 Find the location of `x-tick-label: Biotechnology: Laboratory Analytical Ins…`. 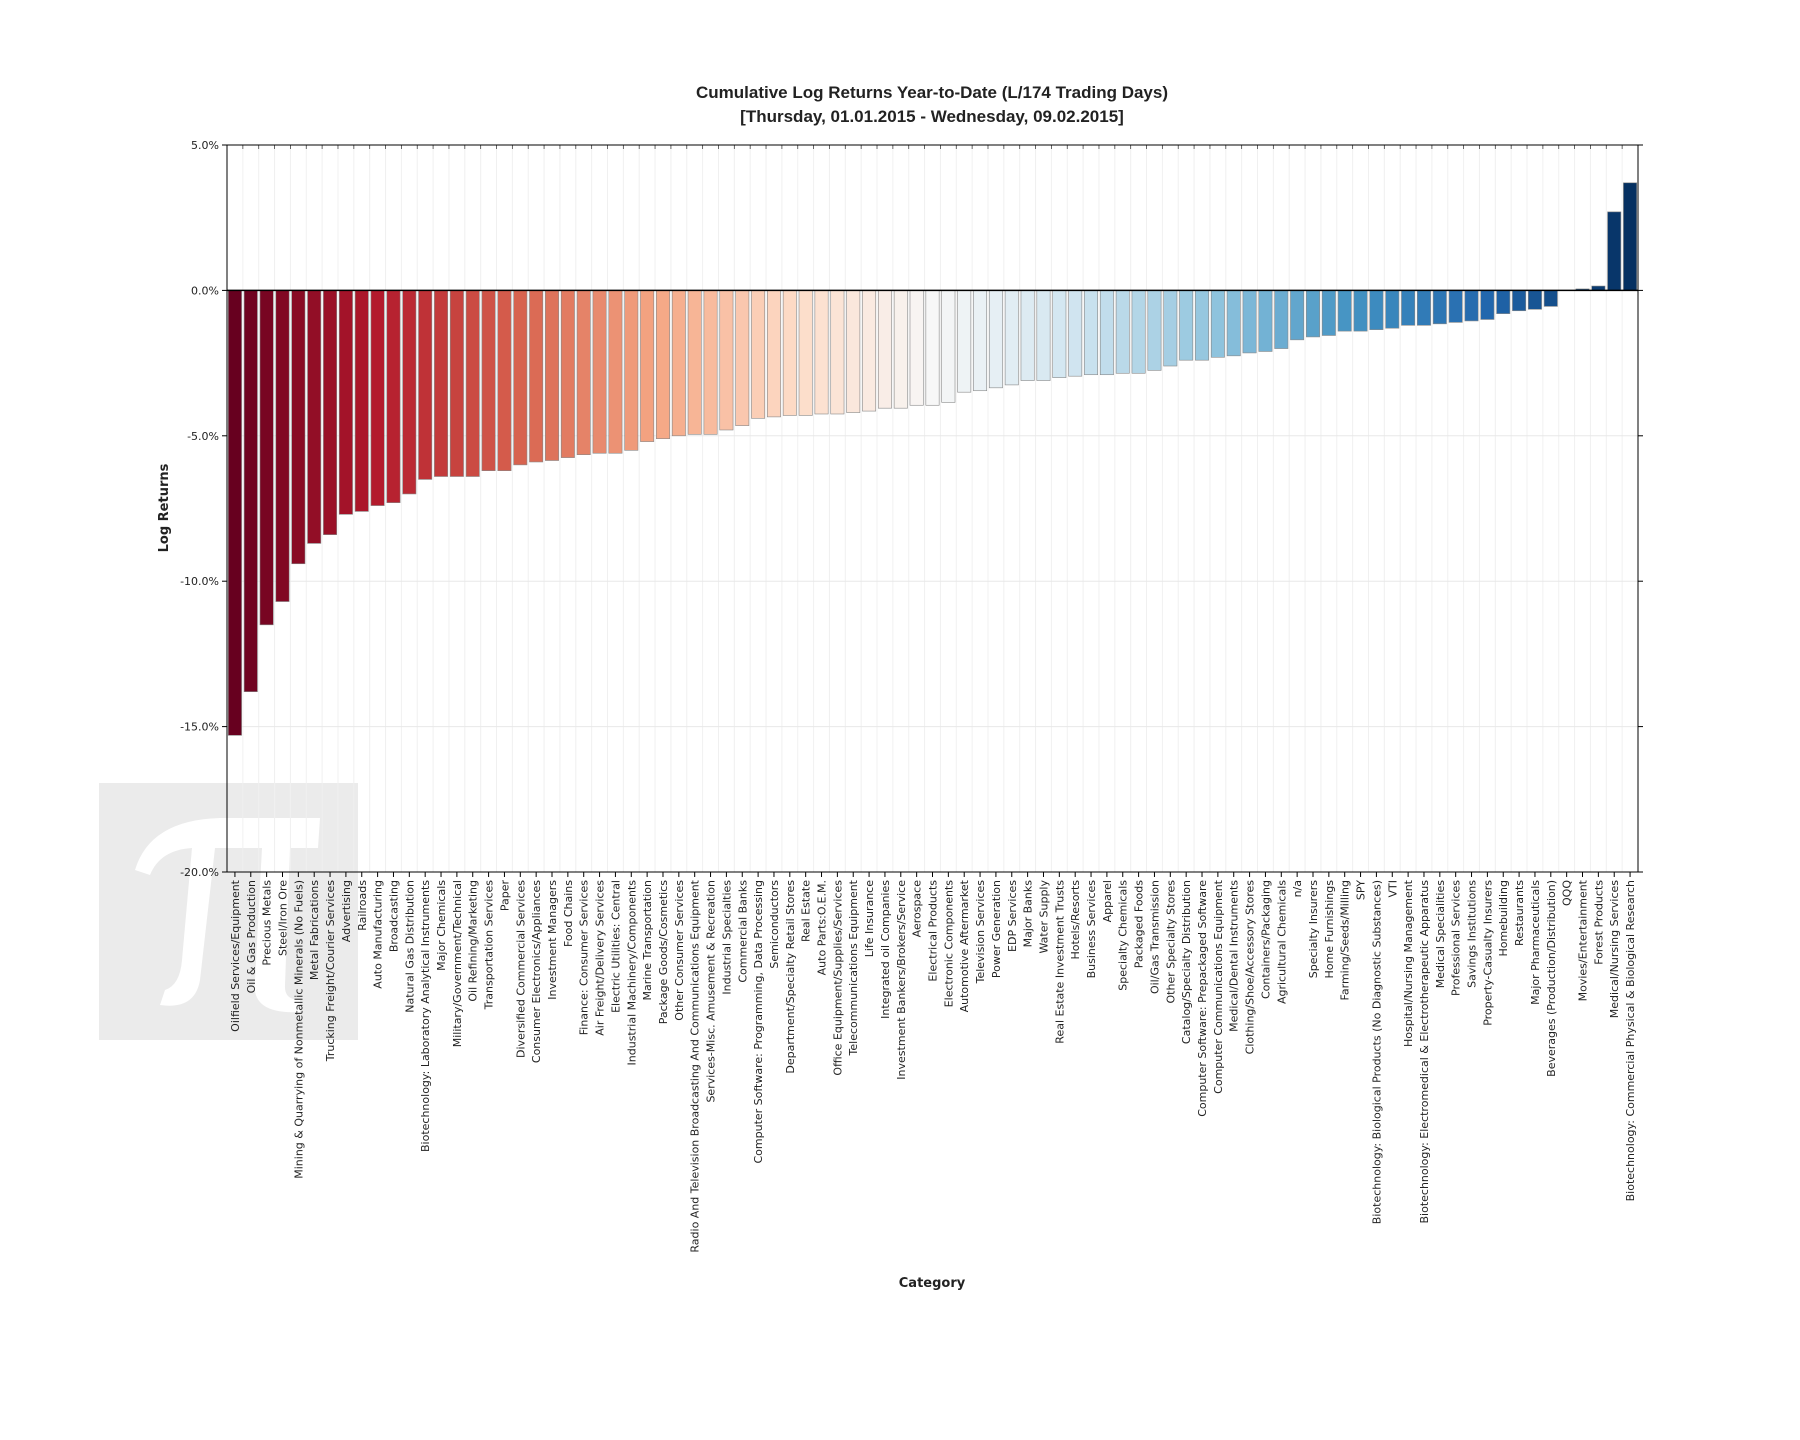

x-tick-label: Biotechnology: Laboratory Analytical Ins… is located at coordinates (425, 1016).